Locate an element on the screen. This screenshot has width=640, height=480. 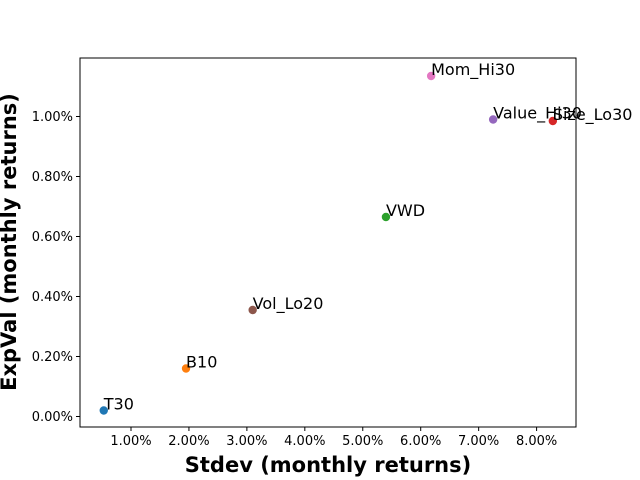
x-axis-title: Stdev (monthly returns) is located at coordinates (328, 465).